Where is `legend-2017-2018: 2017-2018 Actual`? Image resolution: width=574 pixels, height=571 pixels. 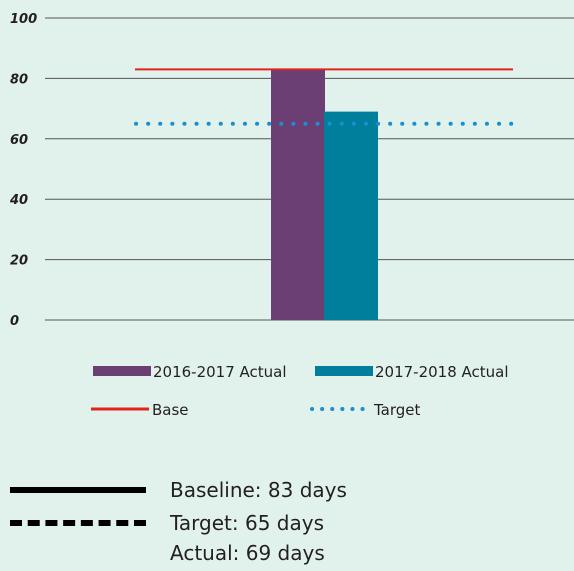
legend-2017-2018: 2017-2018 Actual is located at coordinates (412, 372).